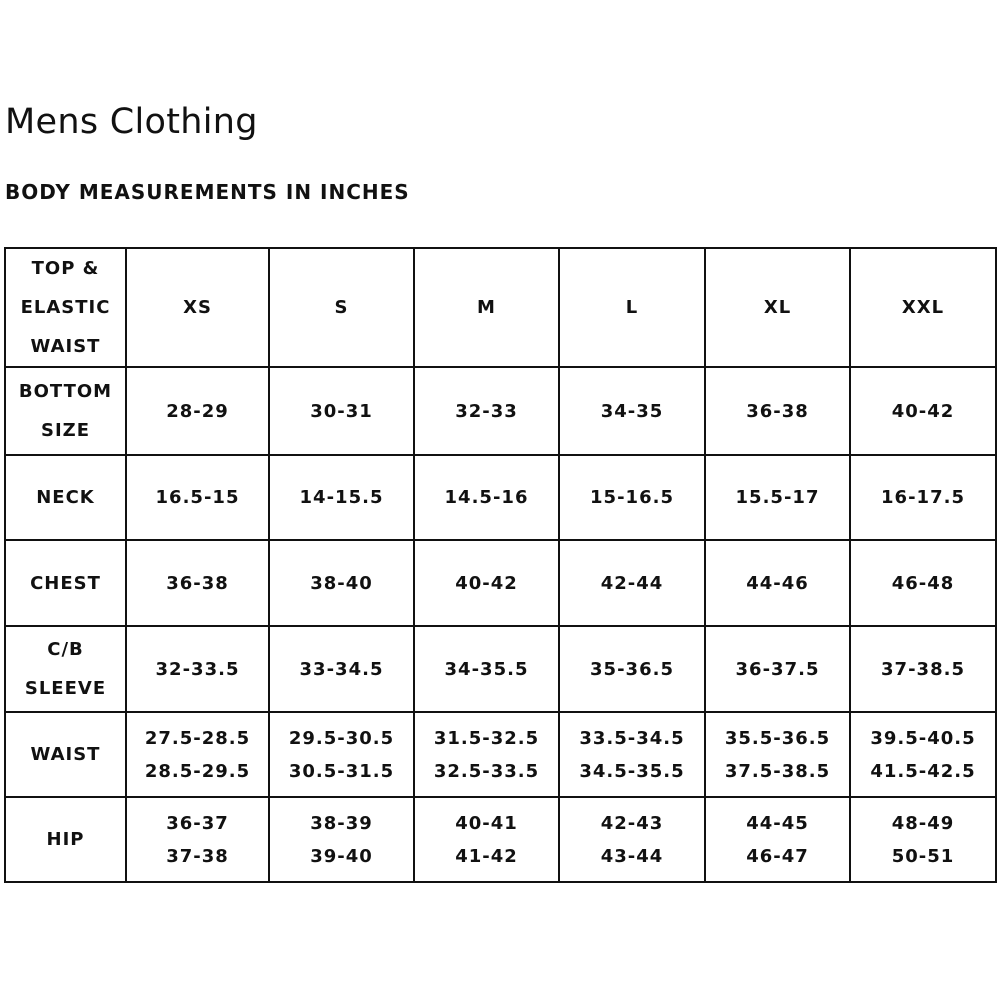 This screenshot has height=1000, width=1000. What do you see at coordinates (65, 268) in the screenshot?
I see `corner-header-line: TOP &` at bounding box center [65, 268].